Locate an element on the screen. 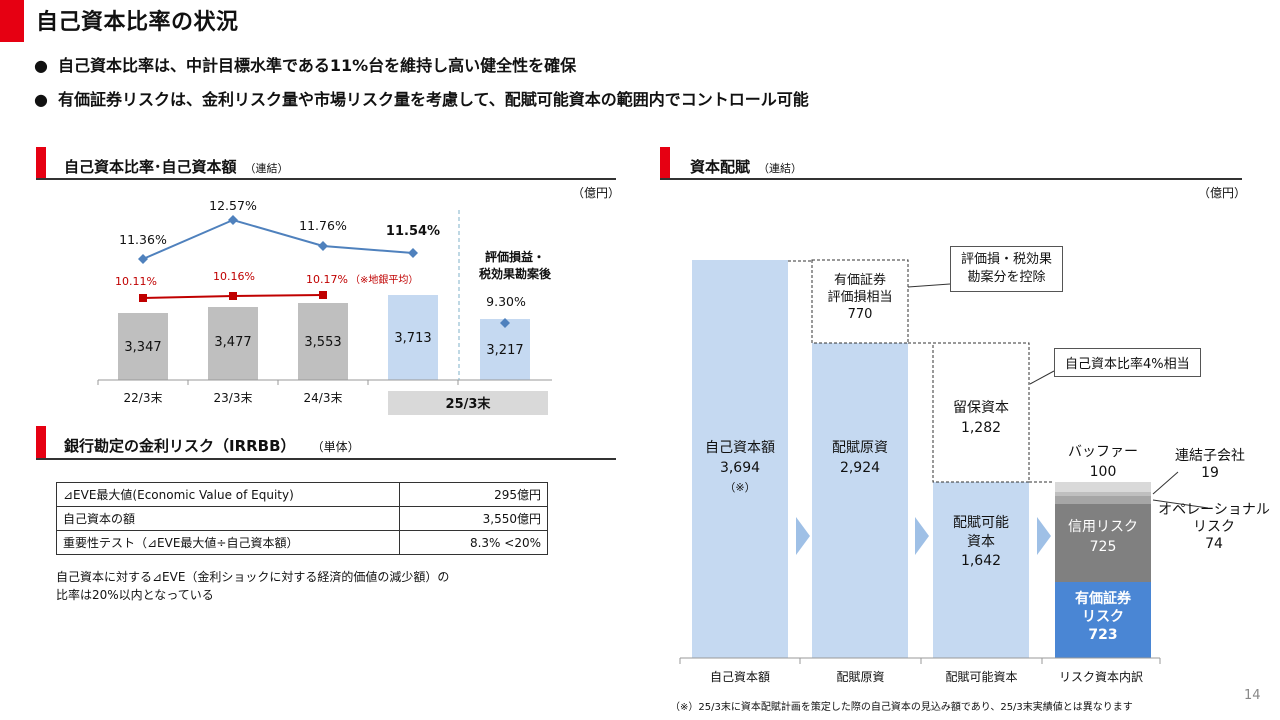 The image size is (1280, 720). callout-line: 評価損・税効果 is located at coordinates (1007, 259).